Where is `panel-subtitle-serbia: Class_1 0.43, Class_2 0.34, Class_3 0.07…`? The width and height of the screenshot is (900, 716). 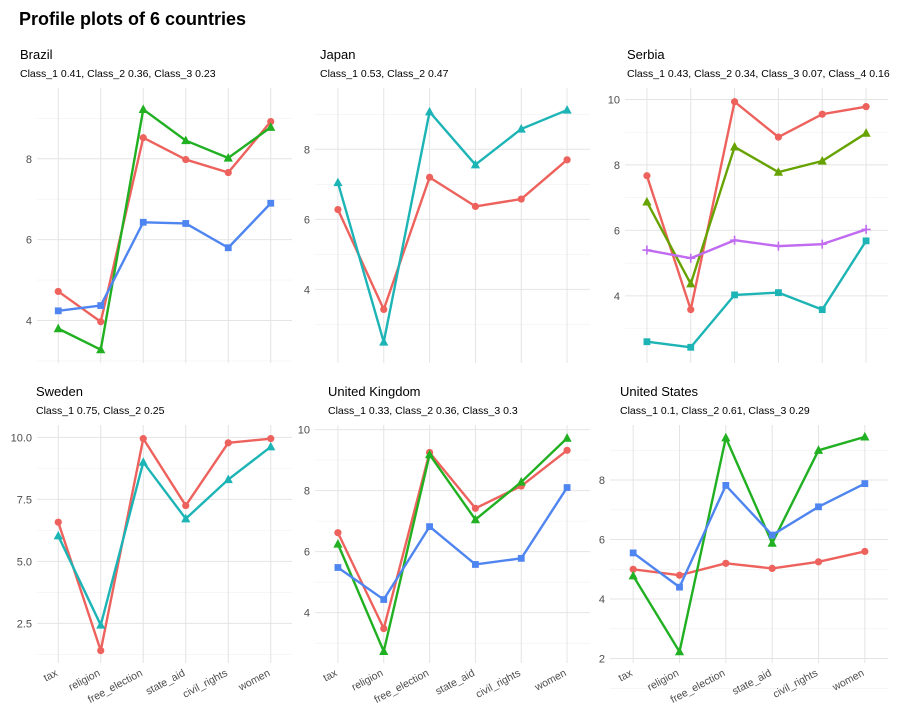
panel-subtitle-serbia: Class_1 0.43, Class_2 0.34, Class_3 0.07… is located at coordinates (758, 74).